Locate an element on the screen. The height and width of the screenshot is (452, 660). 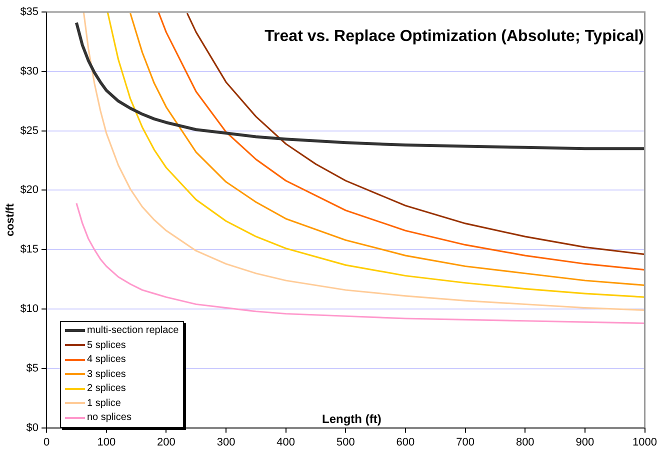
y-tick-label: $30 is located at coordinates (29, 71).